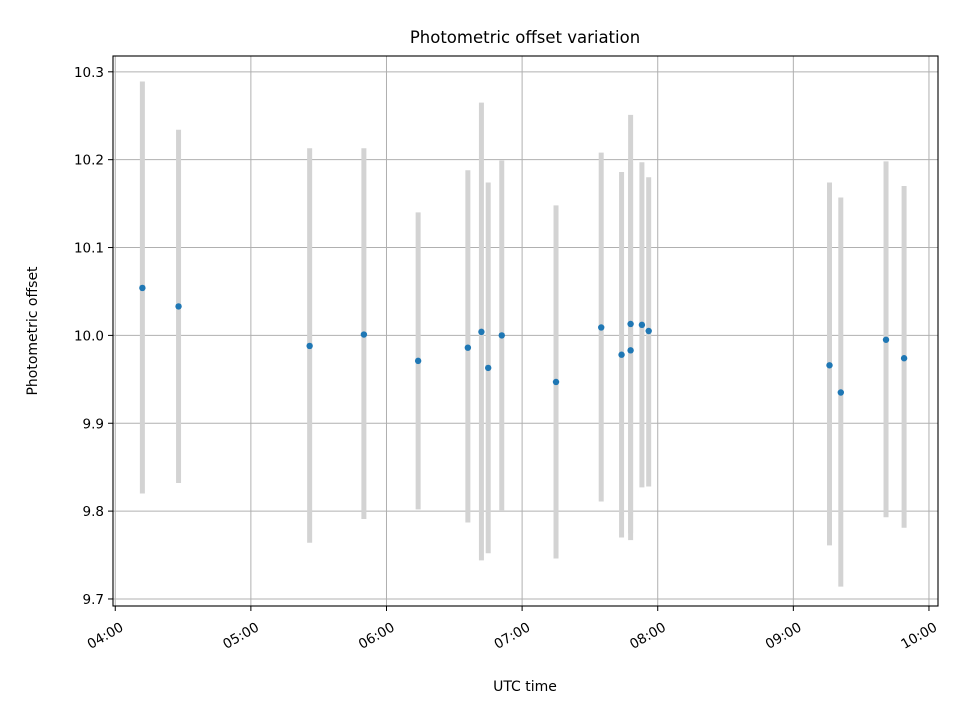 The height and width of the screenshot is (720, 960). Describe the element at coordinates (33, 331) in the screenshot. I see `y-axis-label: Photometric offset` at that location.